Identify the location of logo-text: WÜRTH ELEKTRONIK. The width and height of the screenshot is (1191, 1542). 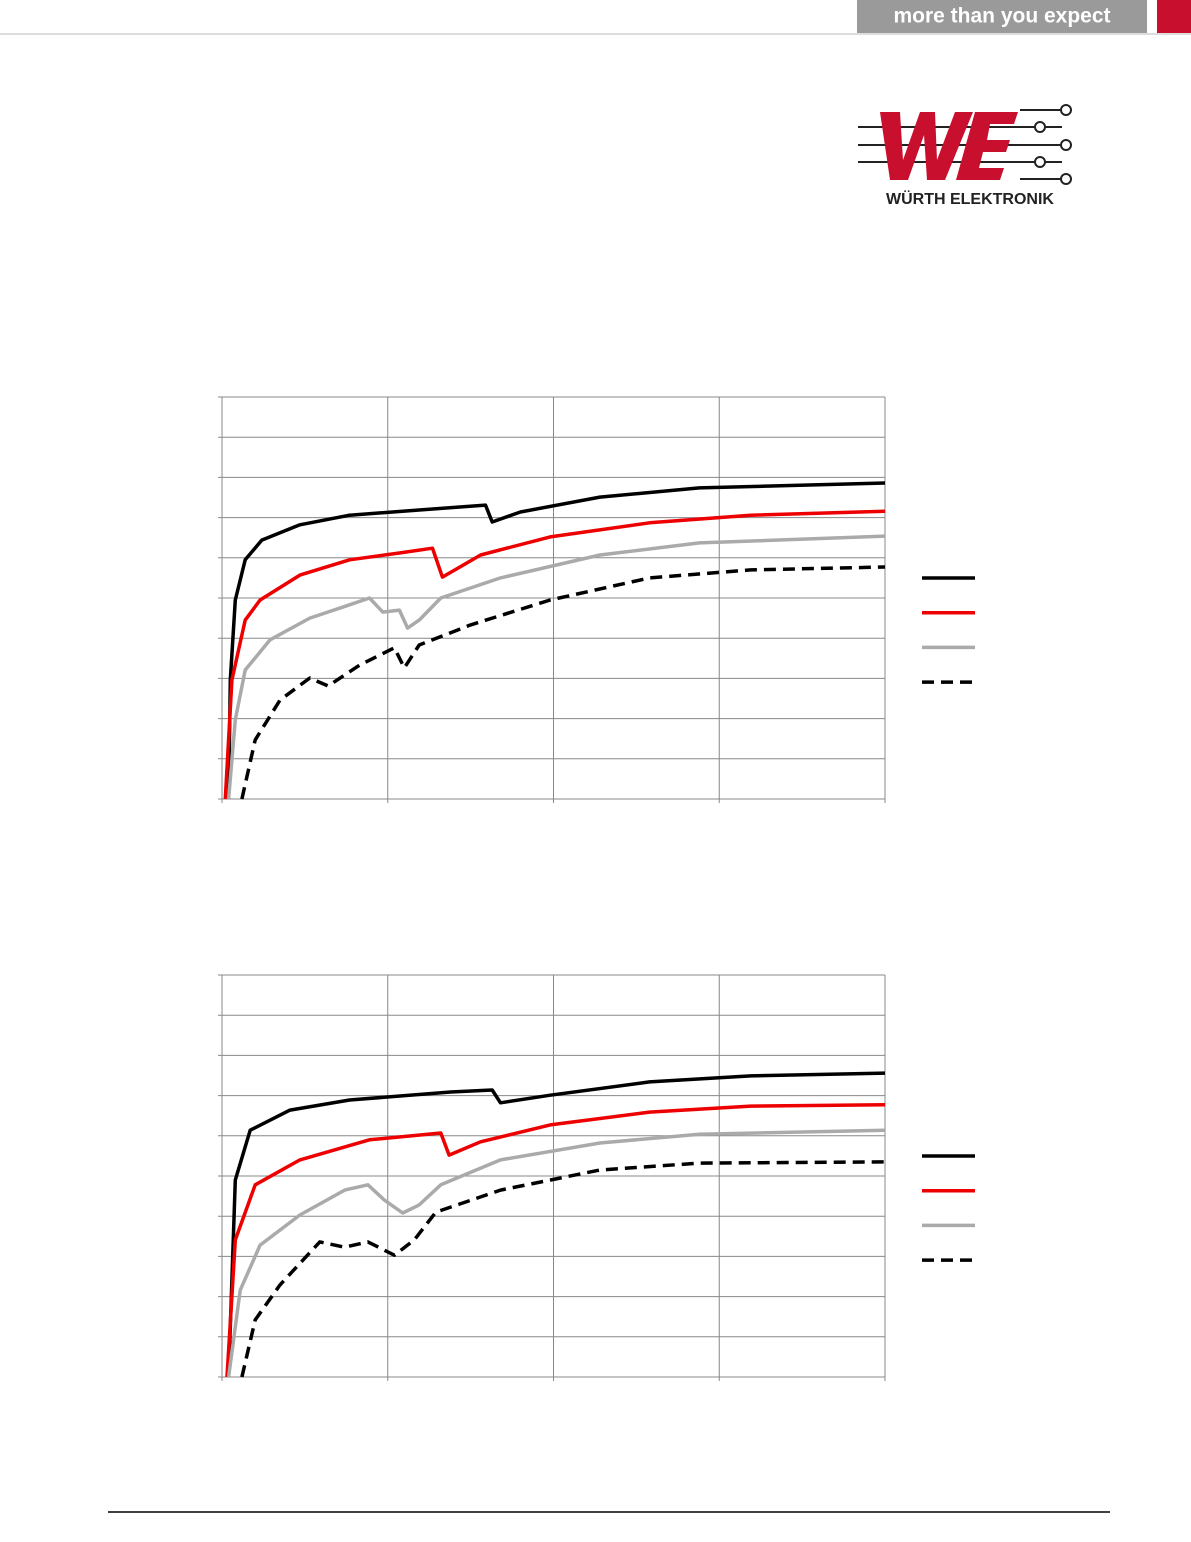
(970, 198).